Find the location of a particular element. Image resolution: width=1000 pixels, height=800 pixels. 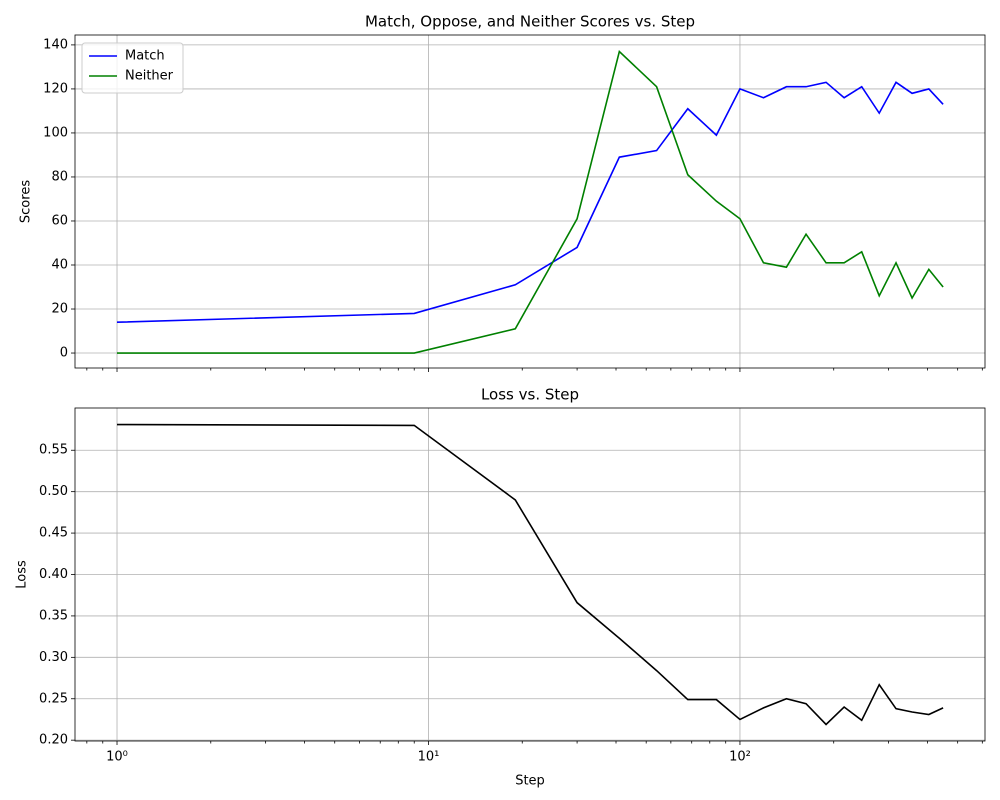

y-tick-label: 0.55 is located at coordinates (53, 450).